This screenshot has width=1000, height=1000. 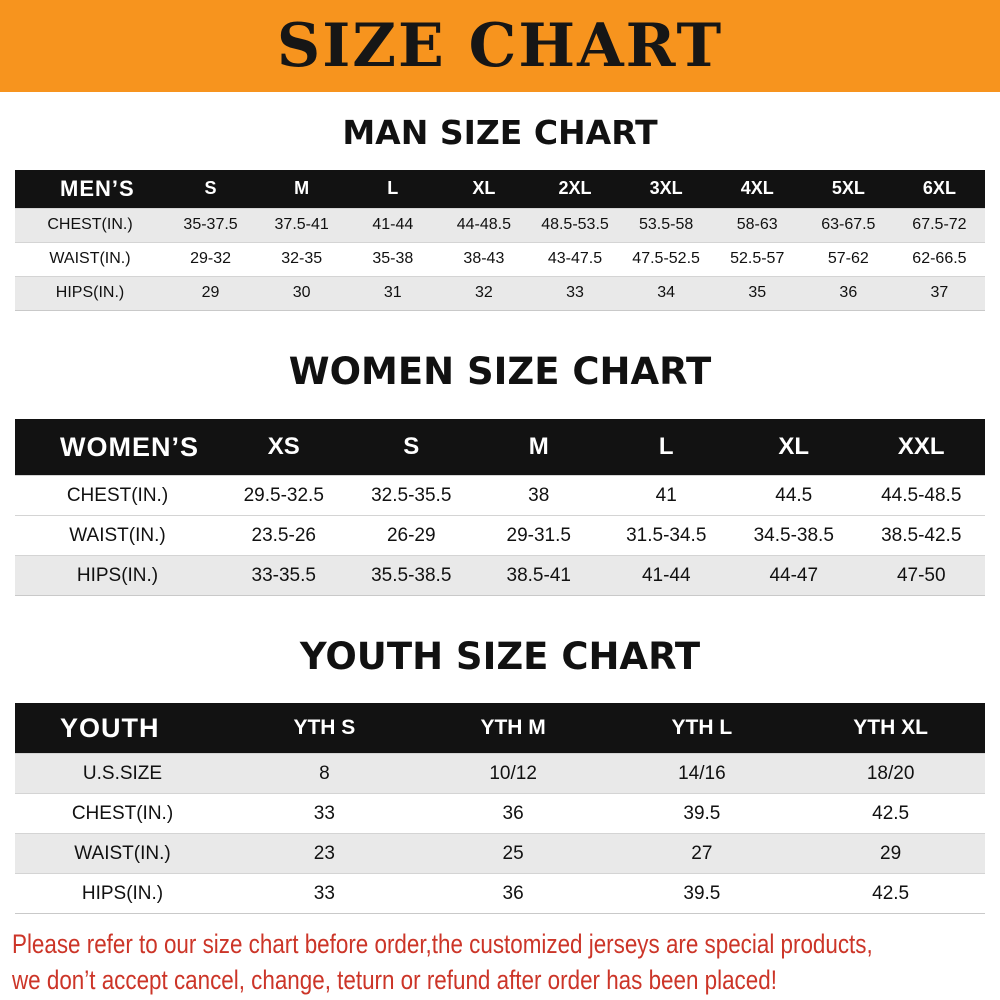 What do you see at coordinates (283, 535) in the screenshot?
I see `cell-value: 23.5-26` at bounding box center [283, 535].